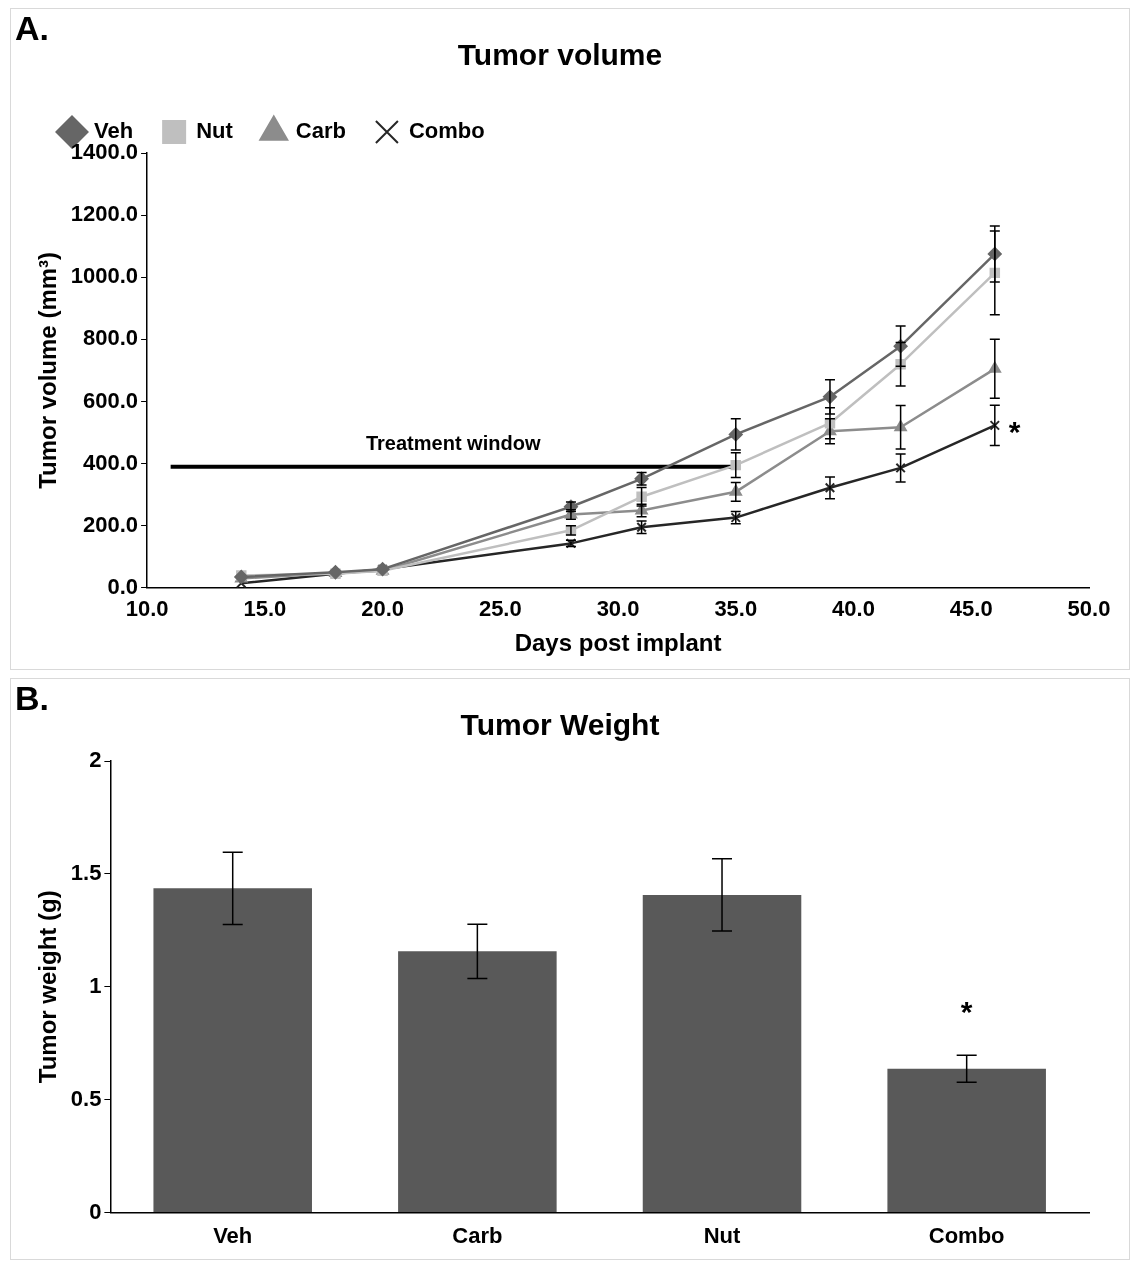  Describe the element at coordinates (736, 609) in the screenshot. I see `x-tick-label: 35.0` at that location.